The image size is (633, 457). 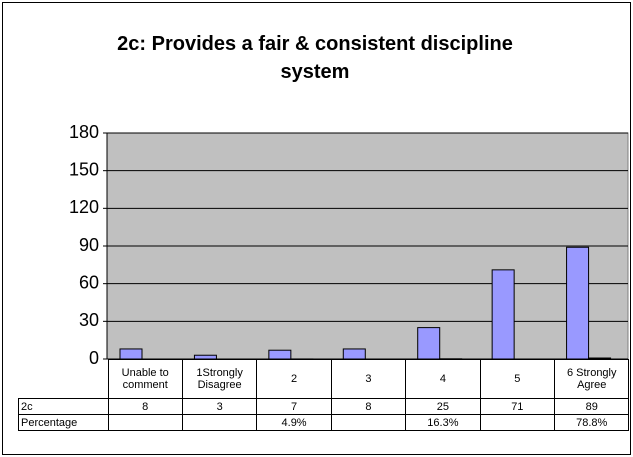 I want to click on y-tick-label: 150, so click(x=84, y=169).